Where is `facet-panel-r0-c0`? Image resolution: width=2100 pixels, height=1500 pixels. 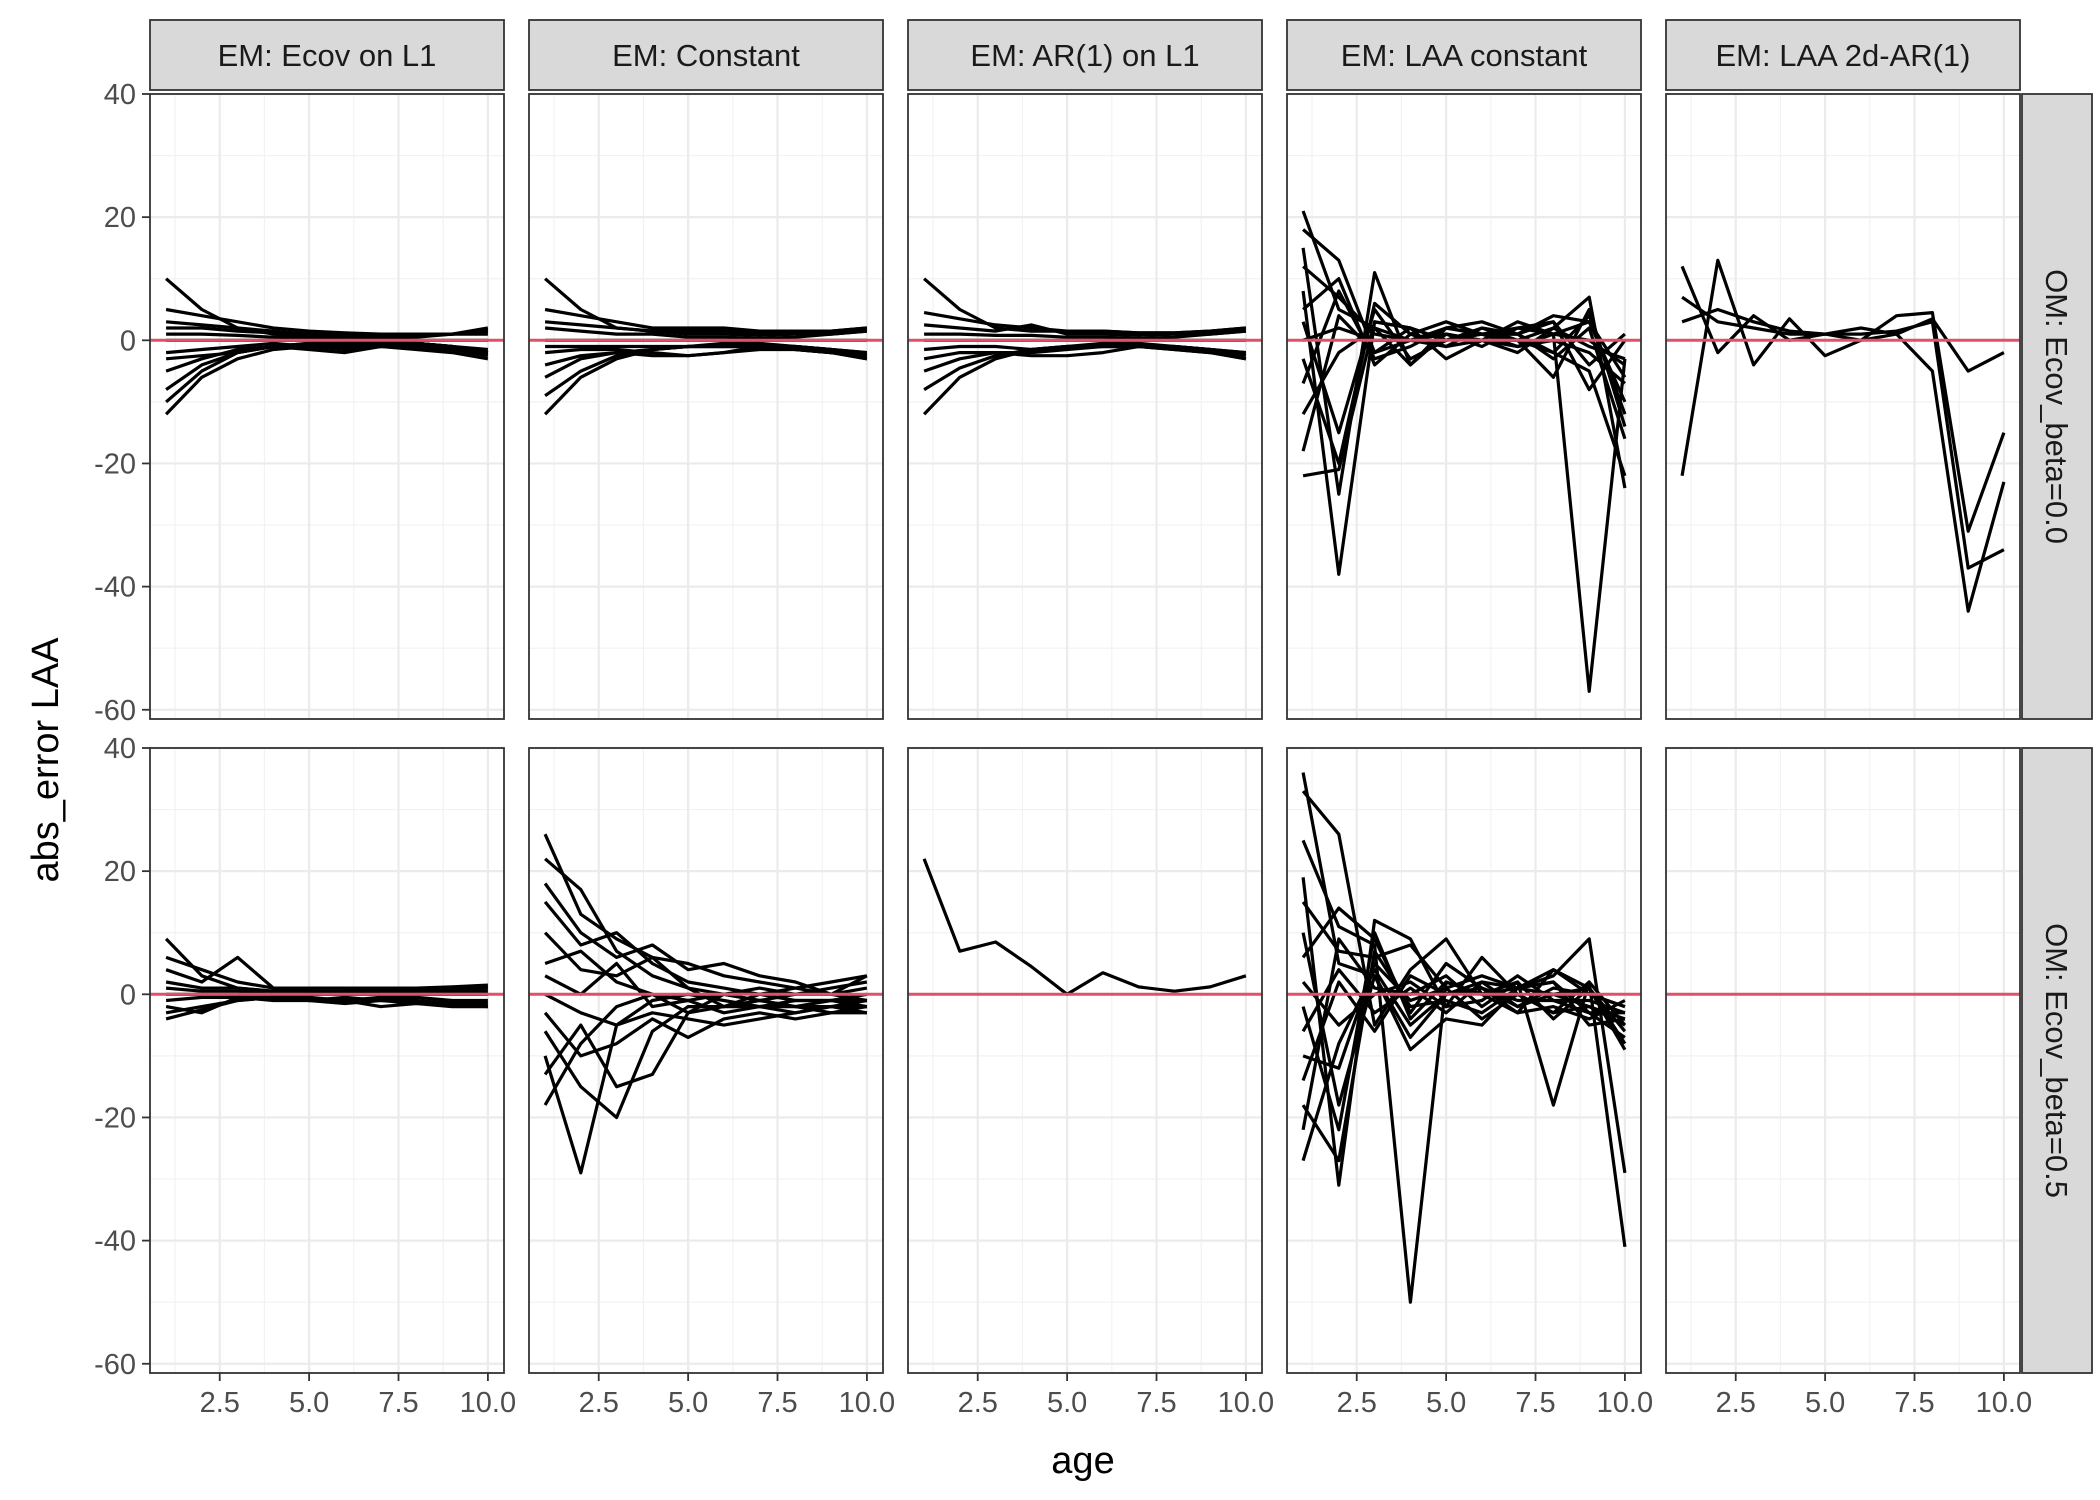
facet-panel-r0-c0 is located at coordinates (327, 406).